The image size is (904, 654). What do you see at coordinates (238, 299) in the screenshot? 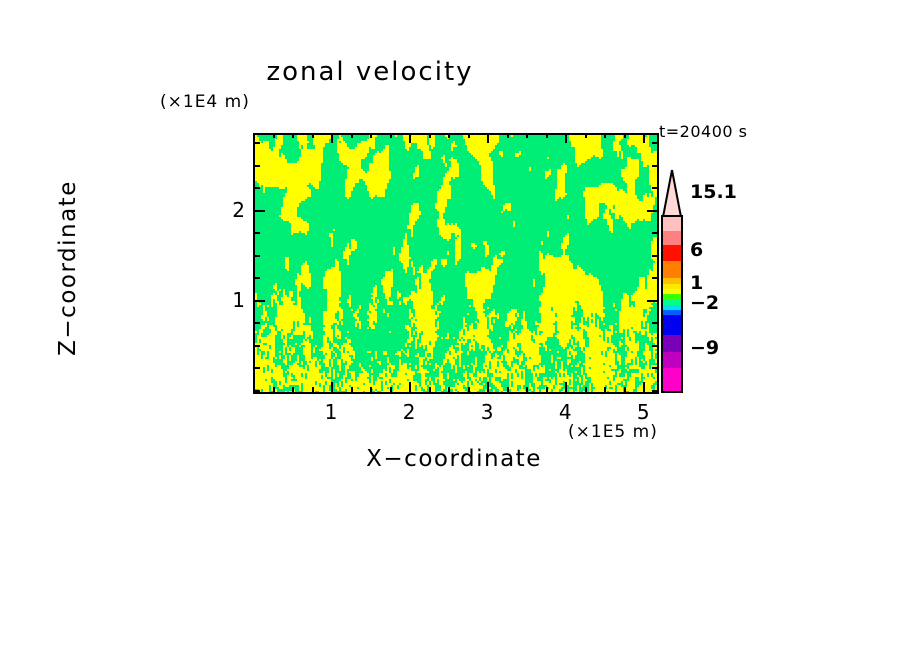
I see `y-tick-label: 1` at bounding box center [238, 299].